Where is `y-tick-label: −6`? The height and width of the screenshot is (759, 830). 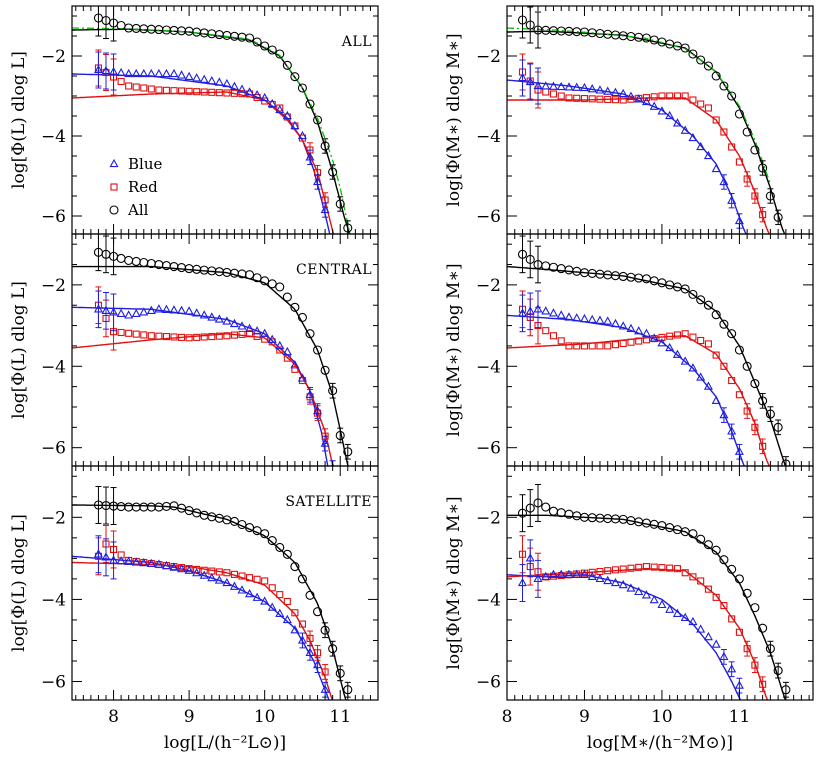
y-tick-label: −6 is located at coordinates (53, 217).